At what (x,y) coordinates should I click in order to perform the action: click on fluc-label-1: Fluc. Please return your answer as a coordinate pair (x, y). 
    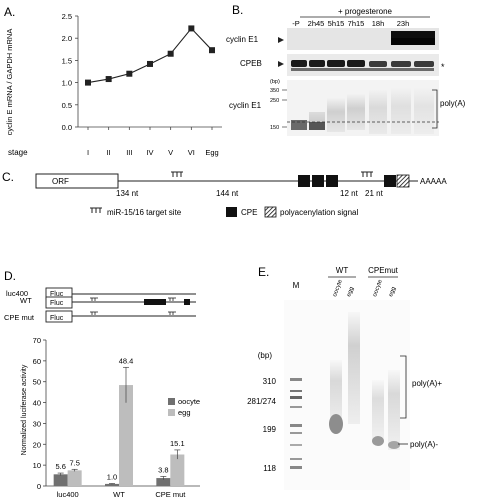
    Looking at the image, I should click on (57, 294).